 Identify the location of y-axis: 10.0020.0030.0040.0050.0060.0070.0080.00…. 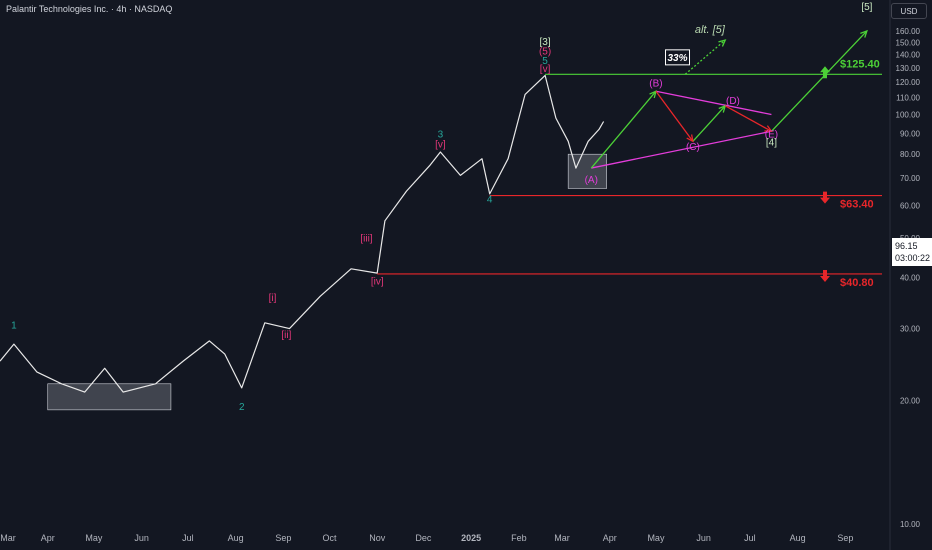
(905, 275).